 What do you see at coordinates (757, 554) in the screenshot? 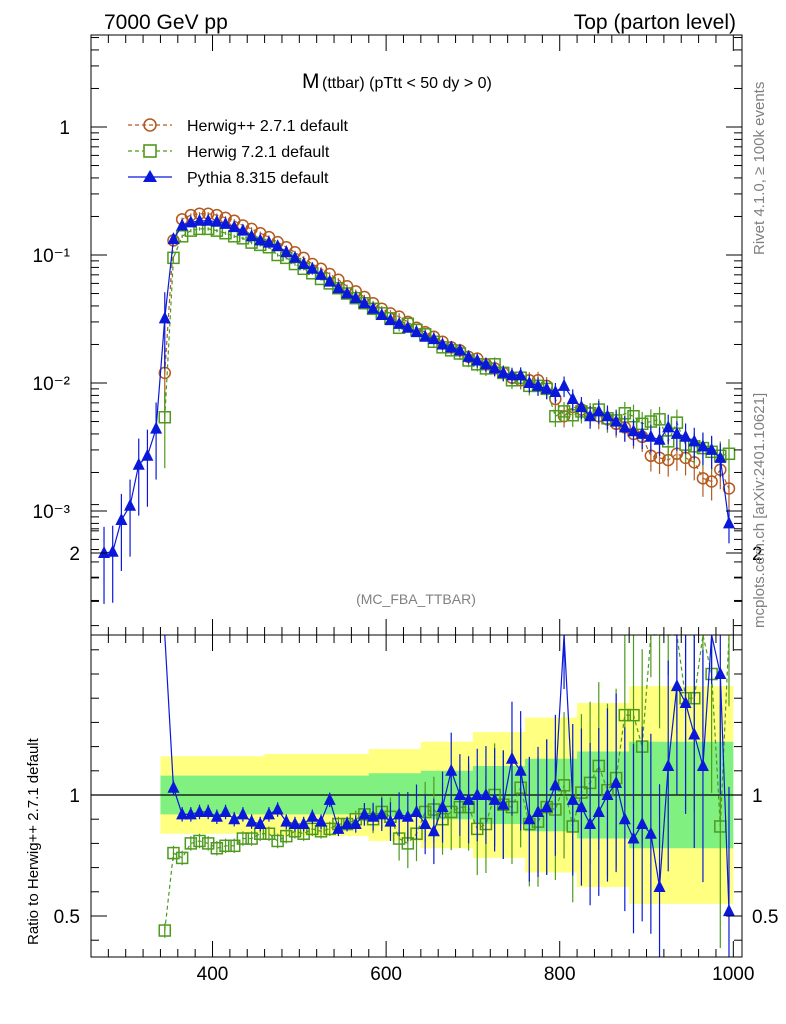
I see `ratio-ytick-label-right: 2` at bounding box center [757, 554].